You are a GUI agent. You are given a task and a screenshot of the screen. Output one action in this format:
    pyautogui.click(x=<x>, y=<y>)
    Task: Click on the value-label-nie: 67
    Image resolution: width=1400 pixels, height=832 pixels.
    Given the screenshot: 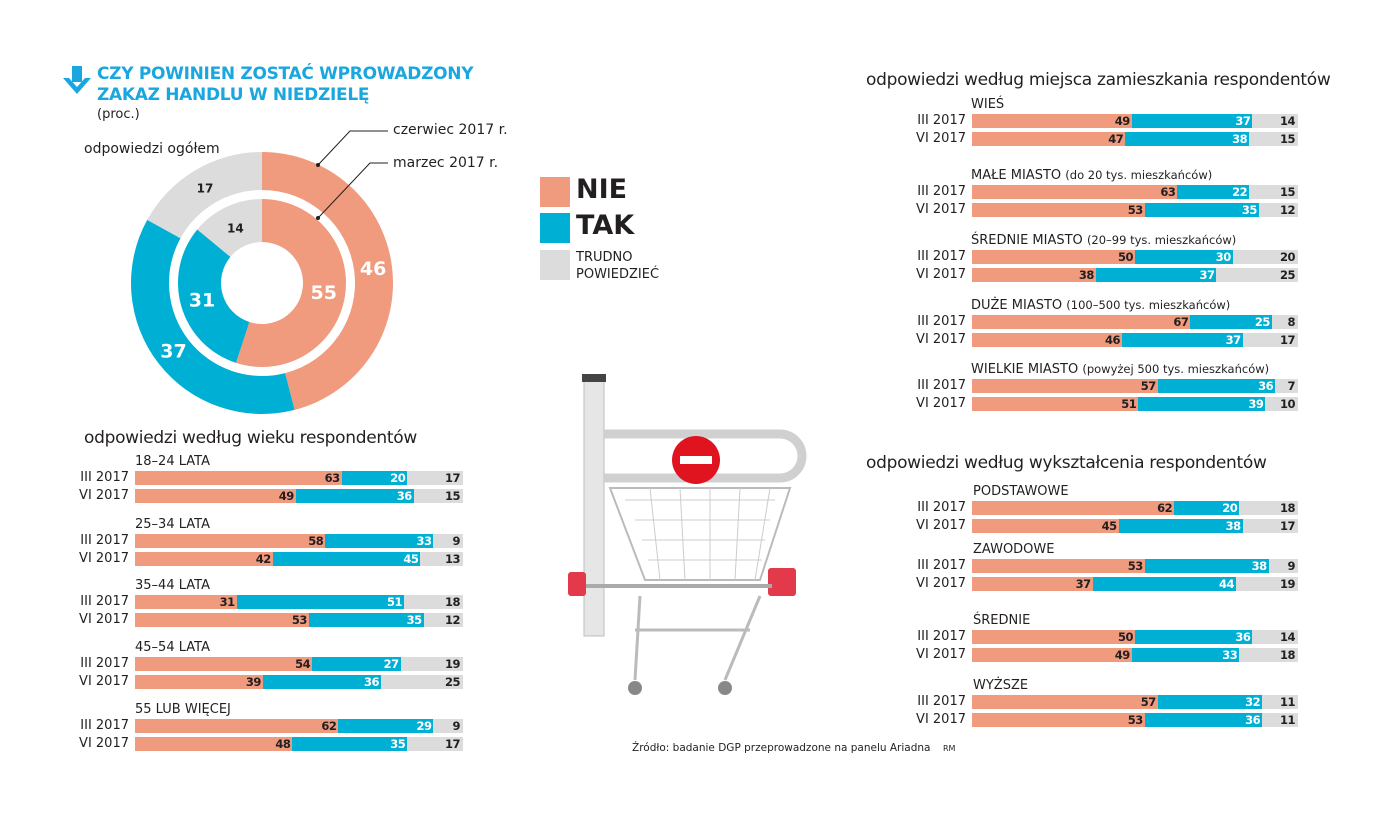 What is the action you would take?
    pyautogui.click(x=1181, y=322)
    